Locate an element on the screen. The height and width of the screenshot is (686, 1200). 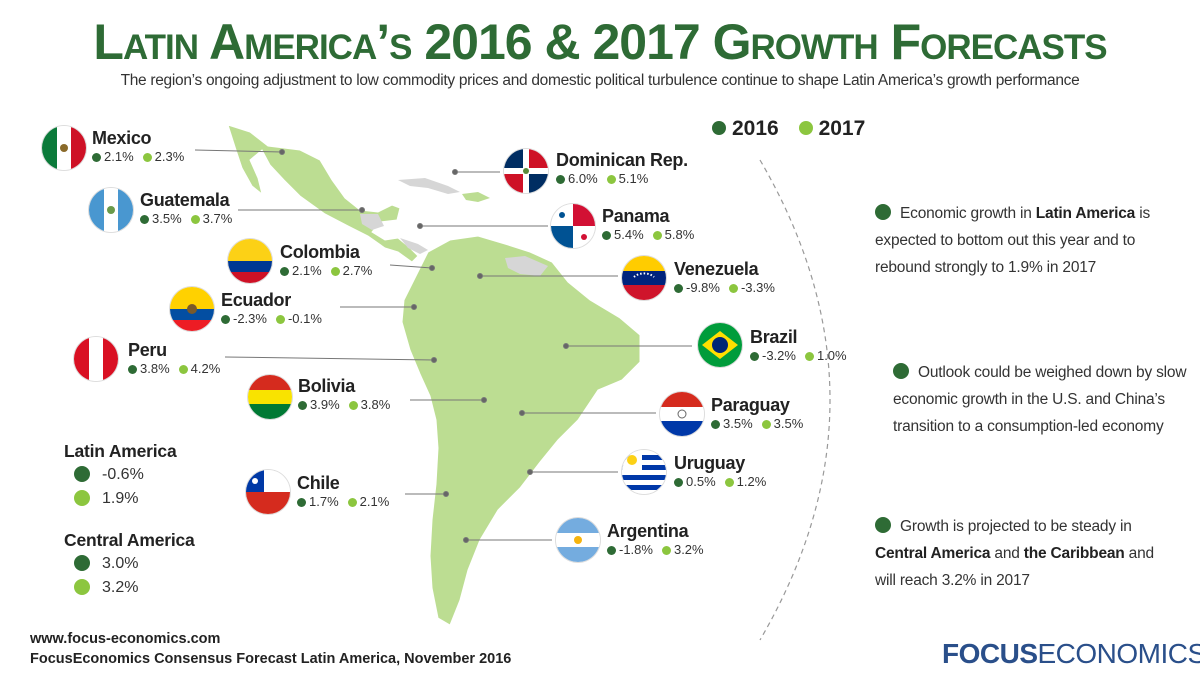
value-2016: 1.7% is located at coordinates (324, 501).